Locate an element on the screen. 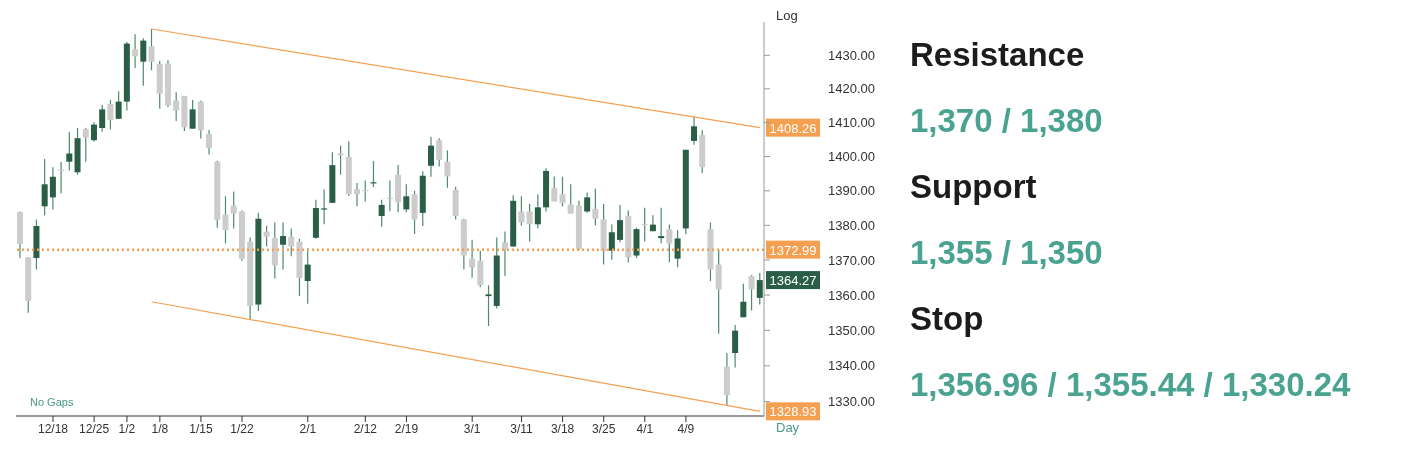 The width and height of the screenshot is (1406, 456). x-tick-label: 4/9 is located at coordinates (686, 428).